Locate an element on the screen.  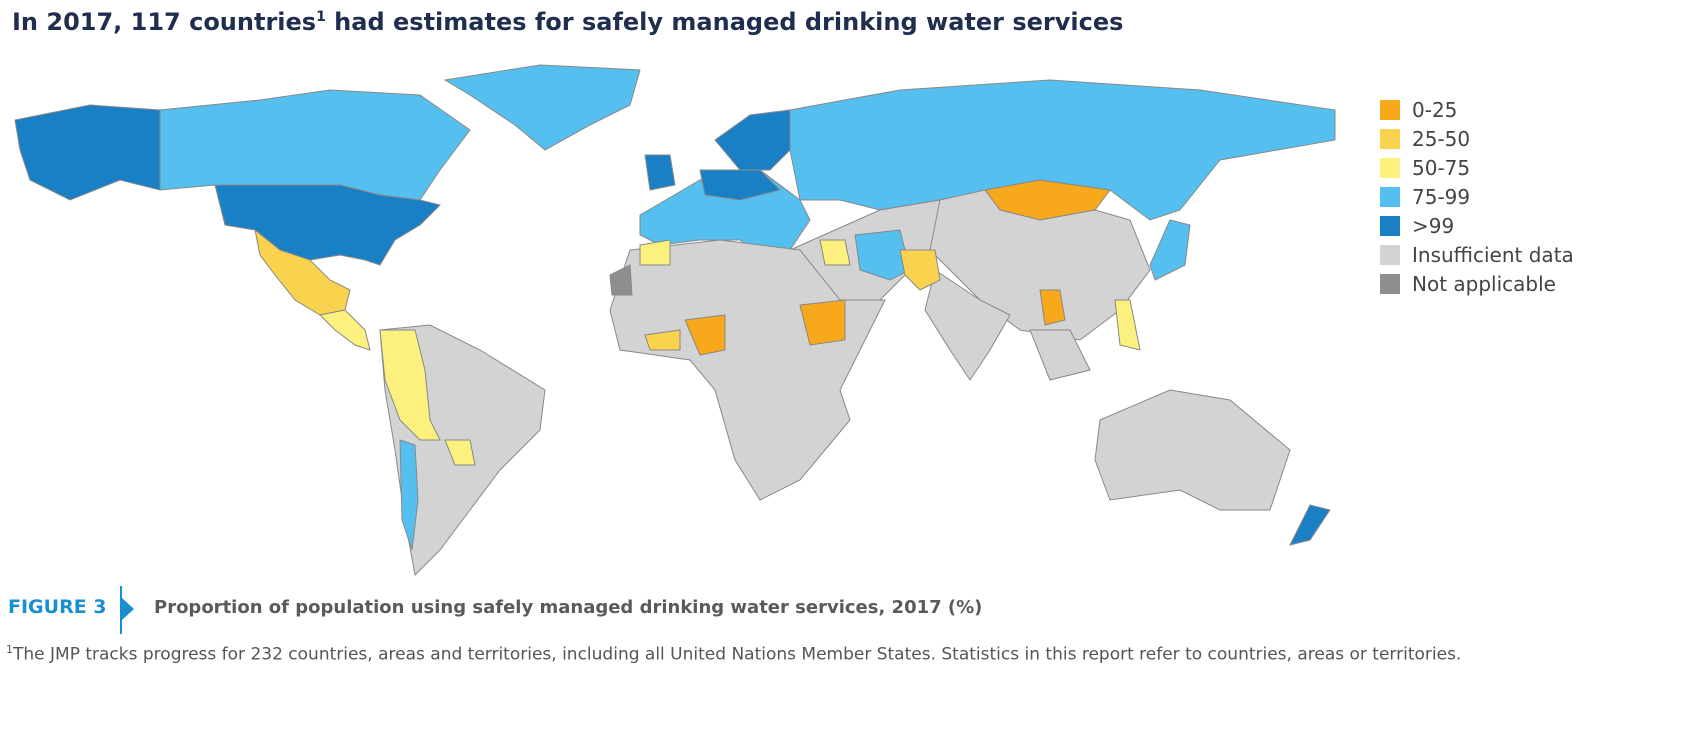
legend-label: >99 is located at coordinates (1433, 225).